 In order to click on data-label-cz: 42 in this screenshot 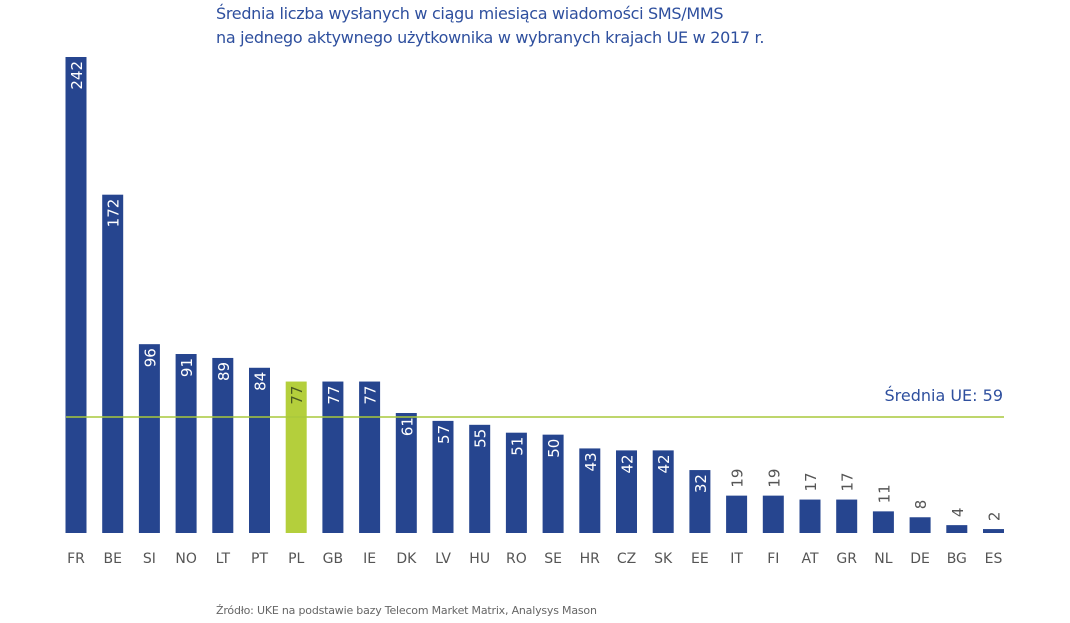, I will do `click(628, 463)`.